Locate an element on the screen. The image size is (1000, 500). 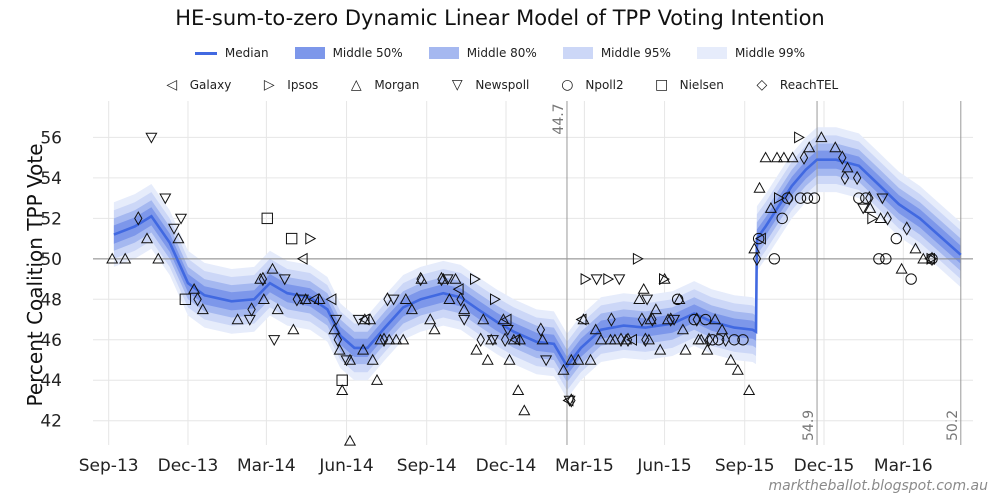
y-tick-label: 52 is located at coordinates (51, 219).